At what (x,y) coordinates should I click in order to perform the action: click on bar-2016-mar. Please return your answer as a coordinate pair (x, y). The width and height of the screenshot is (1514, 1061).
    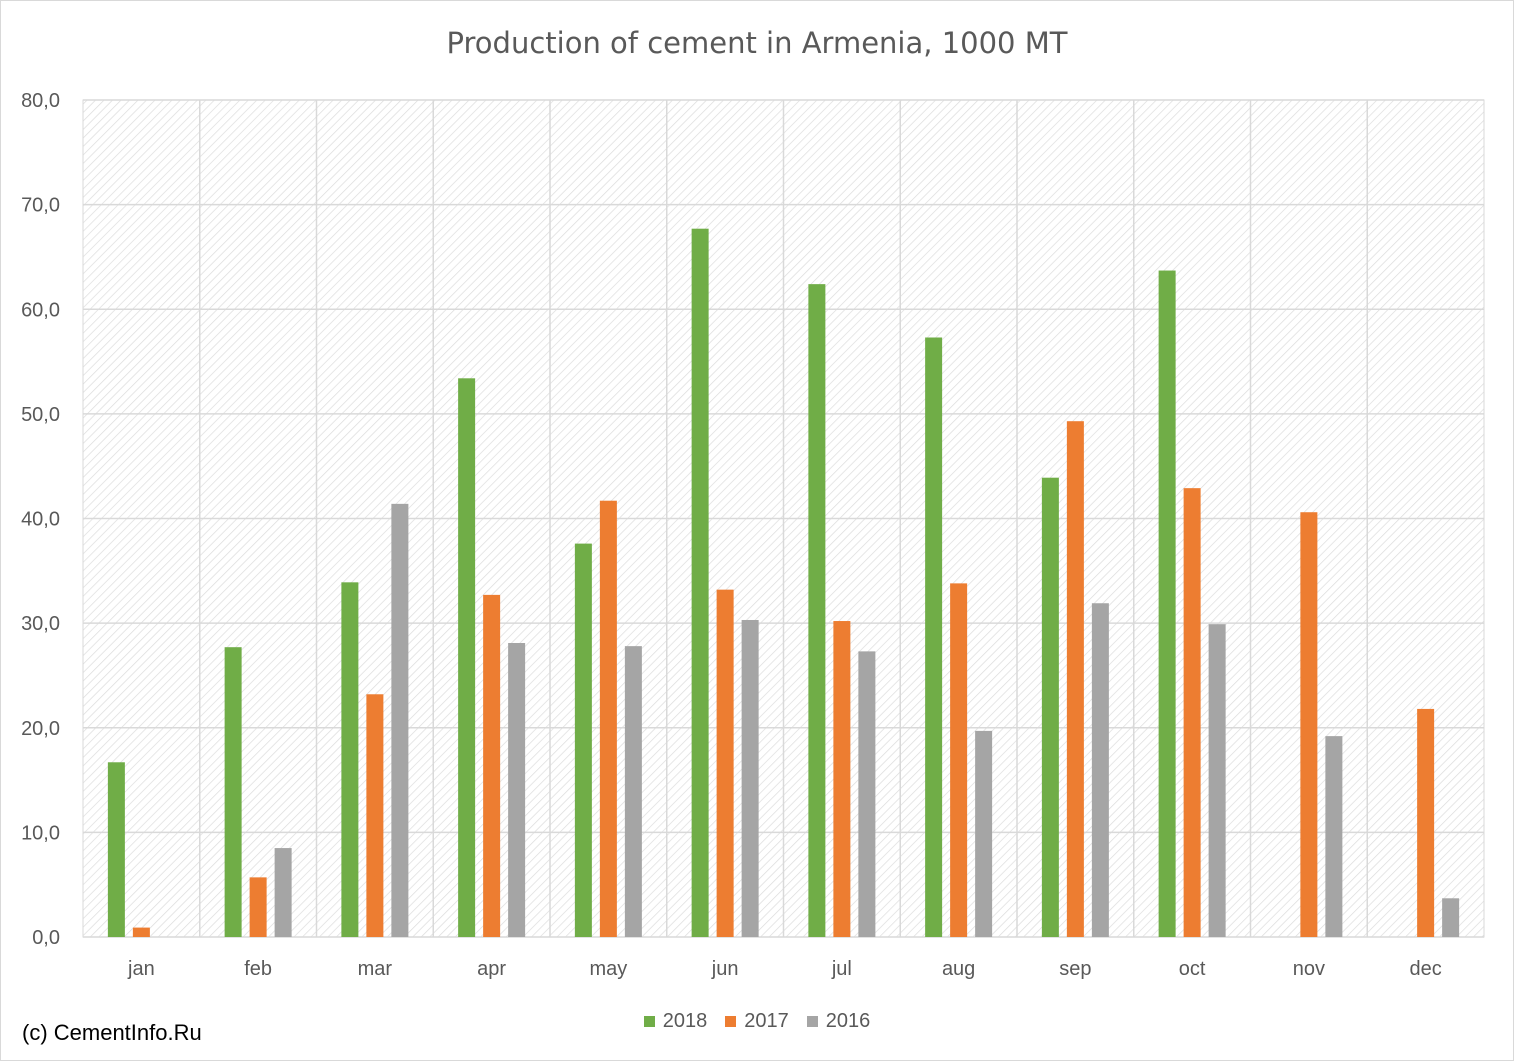
    Looking at the image, I should click on (400, 720).